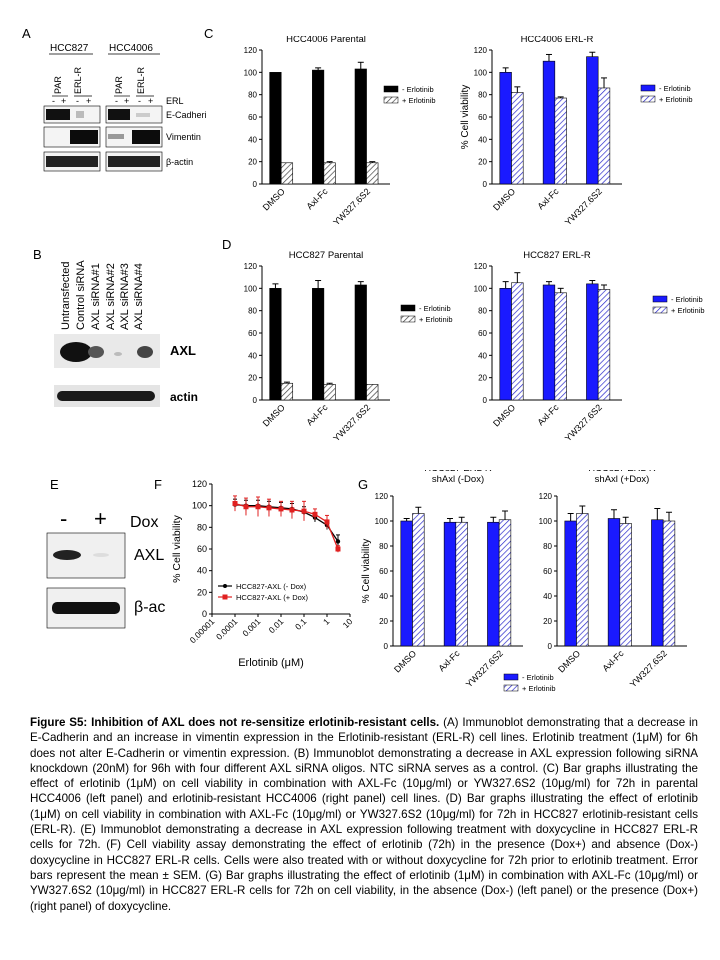 The width and height of the screenshot is (720, 960). I want to click on panel-label-c: C, so click(209, 33).